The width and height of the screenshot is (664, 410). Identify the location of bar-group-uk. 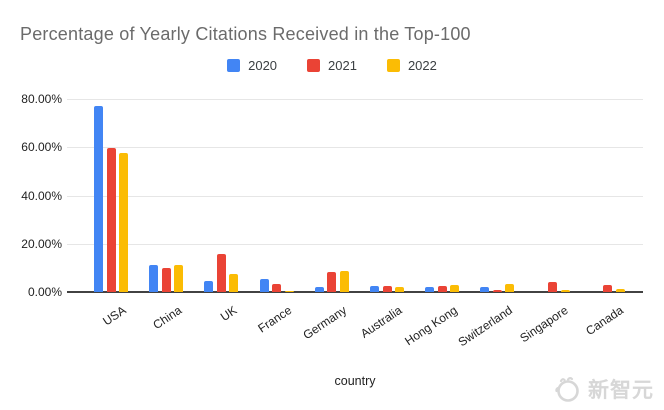
(221, 195).